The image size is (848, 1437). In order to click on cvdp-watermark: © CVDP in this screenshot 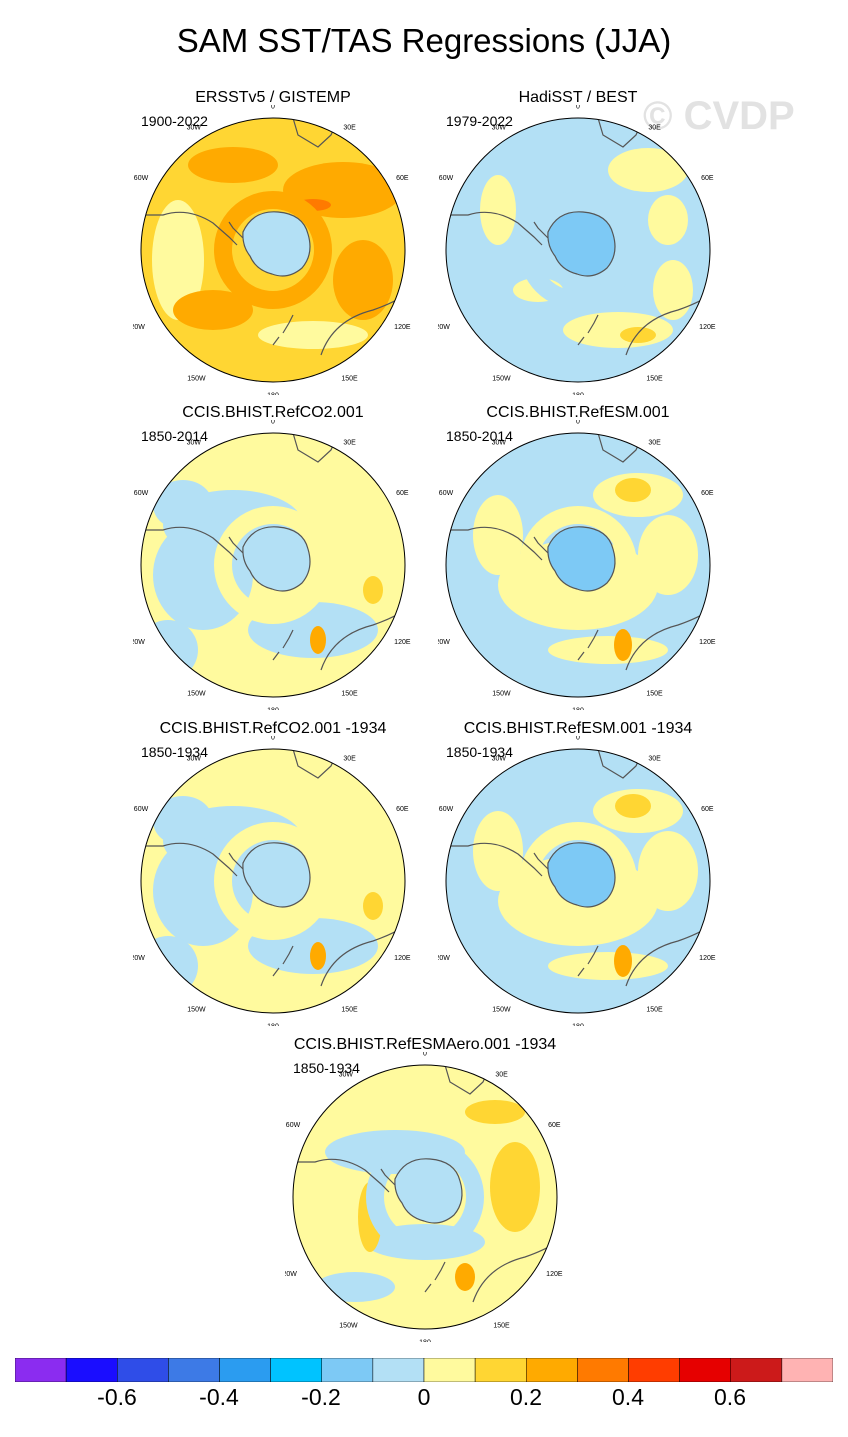, I will do `click(719, 116)`.